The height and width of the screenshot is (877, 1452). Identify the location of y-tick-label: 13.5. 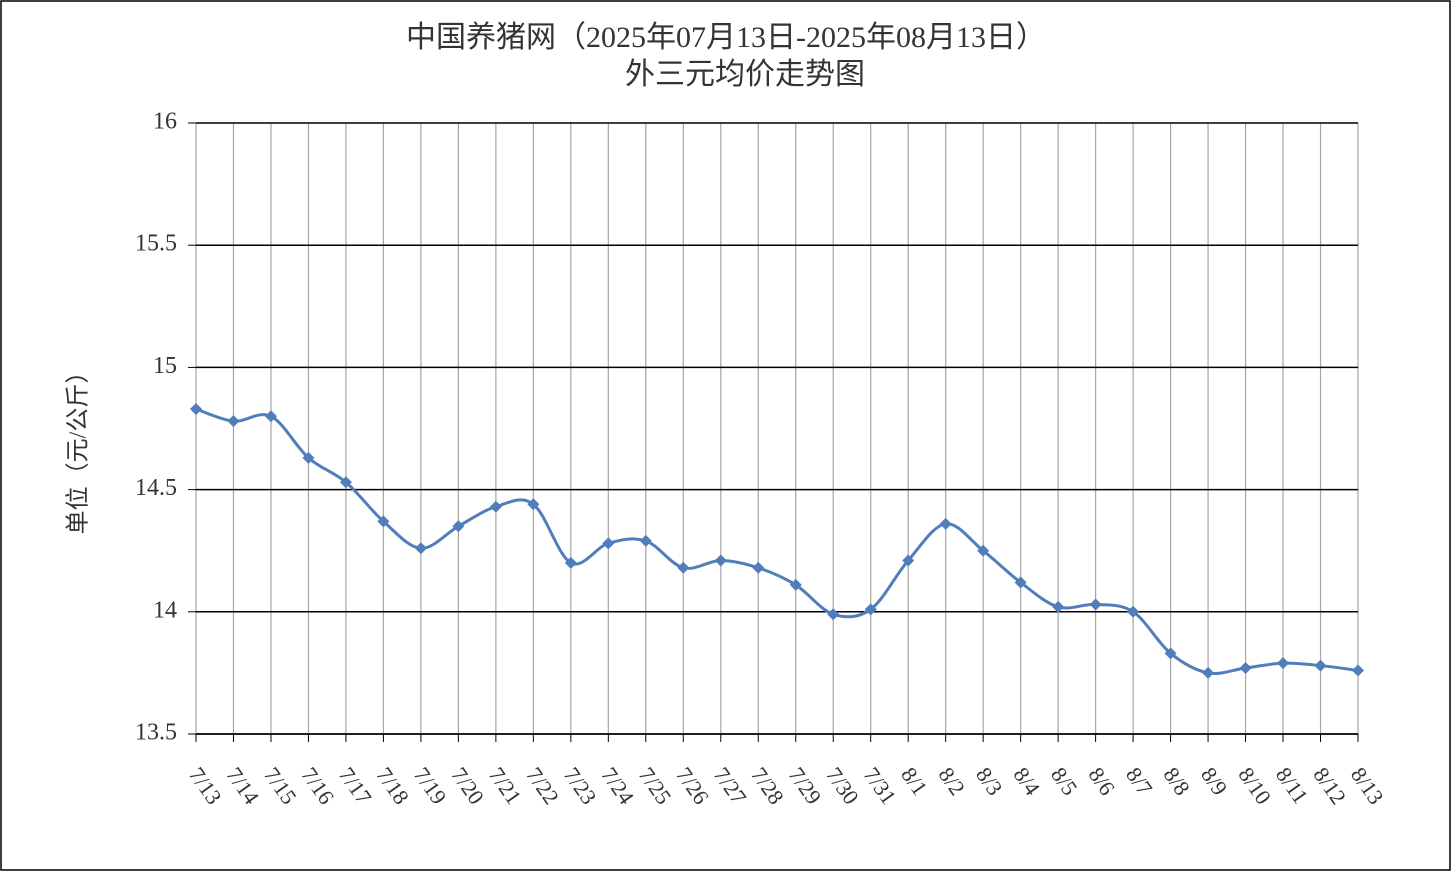
(156, 733).